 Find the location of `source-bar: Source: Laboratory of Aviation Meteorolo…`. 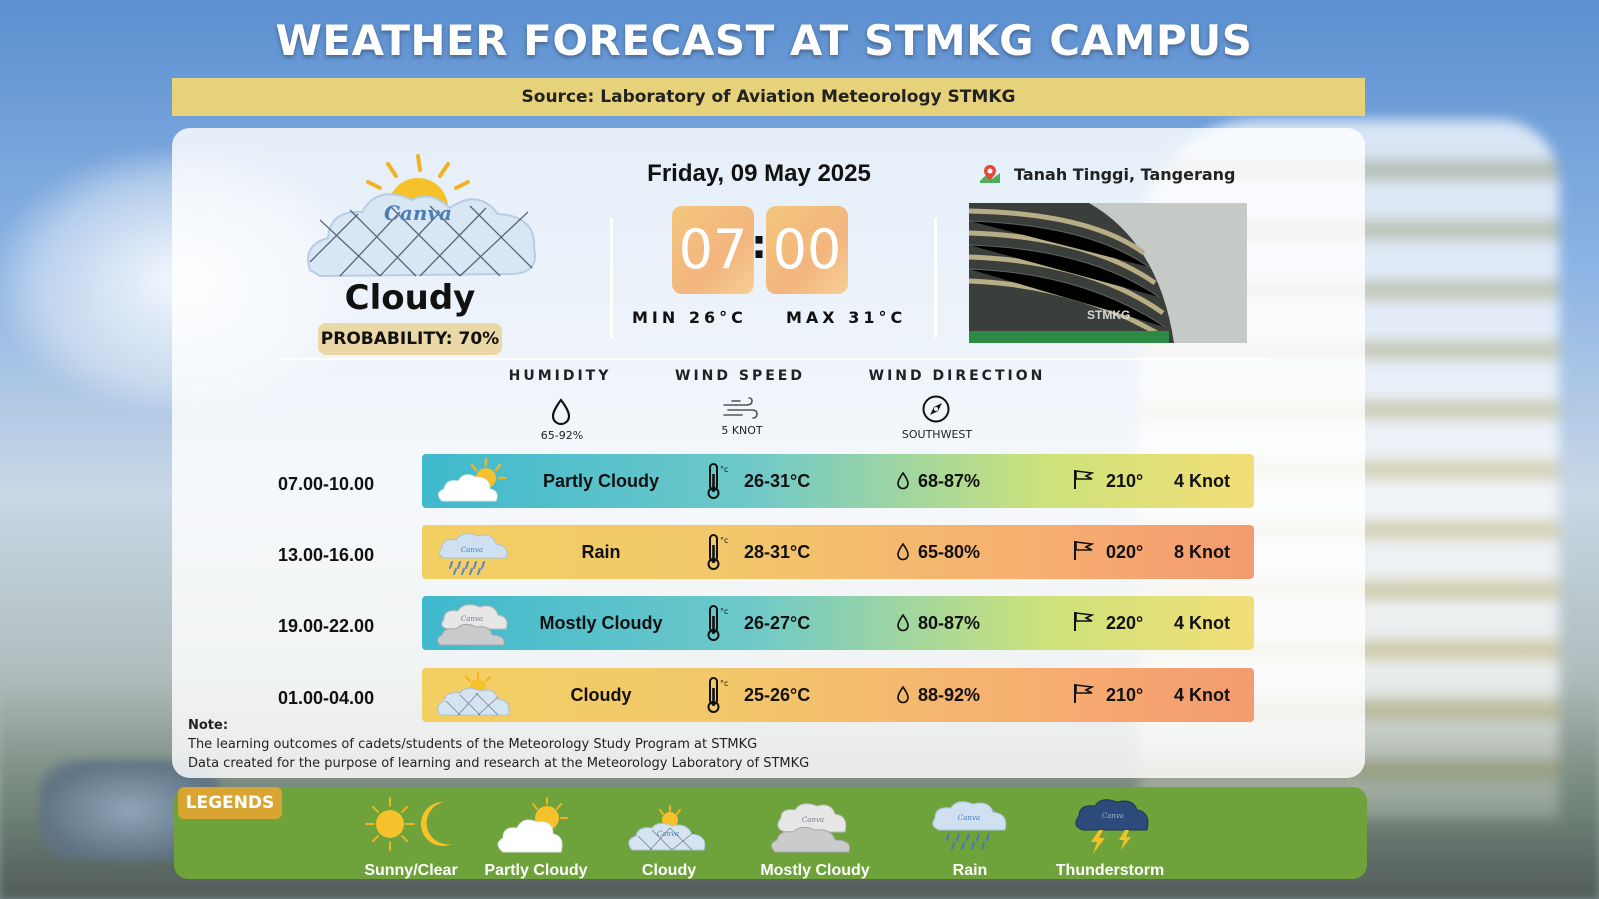

source-bar: Source: Laboratory of Aviation Meteorolo… is located at coordinates (768, 97).